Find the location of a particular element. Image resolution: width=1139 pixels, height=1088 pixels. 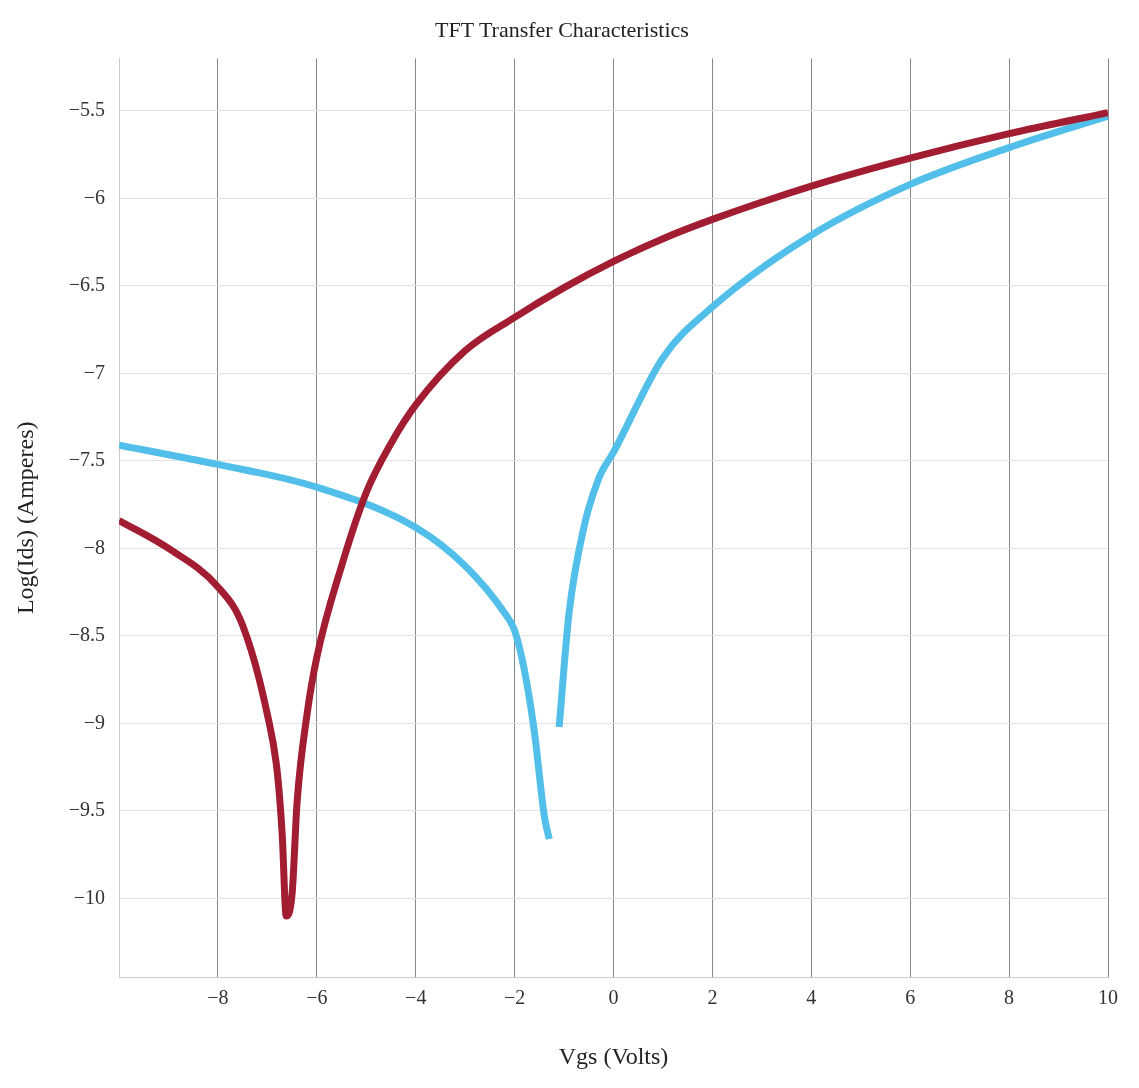

y-tick-label: −7 is located at coordinates (94, 371).